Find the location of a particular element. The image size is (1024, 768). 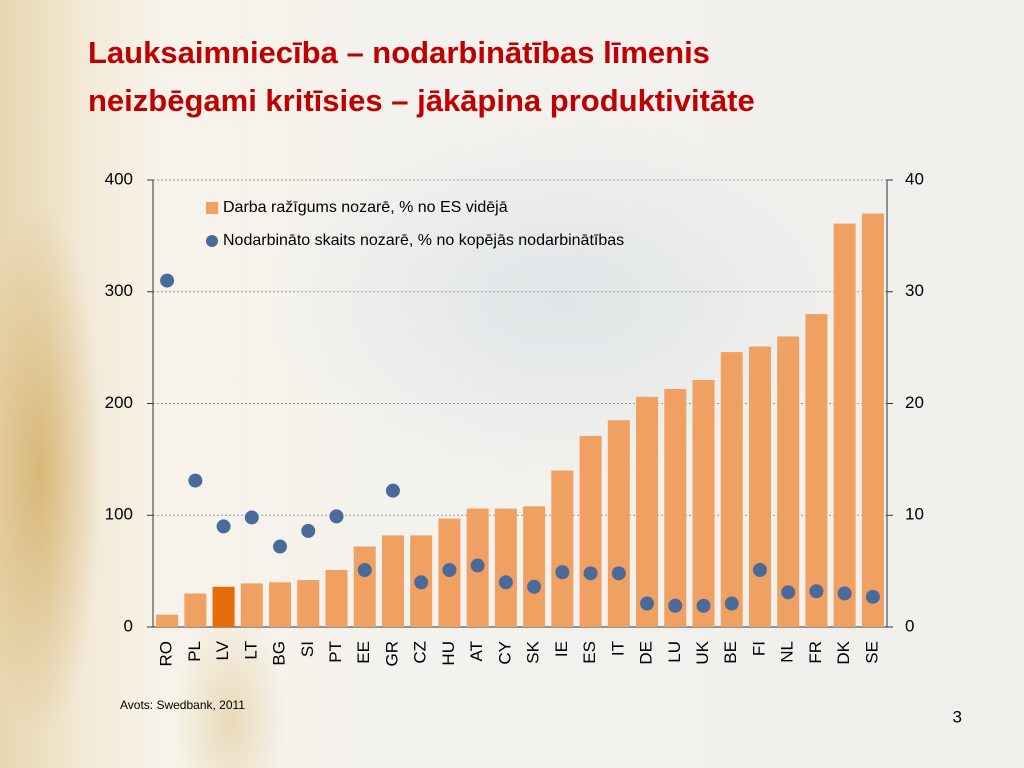

y-tick-label: 200 is located at coordinates (119, 402).